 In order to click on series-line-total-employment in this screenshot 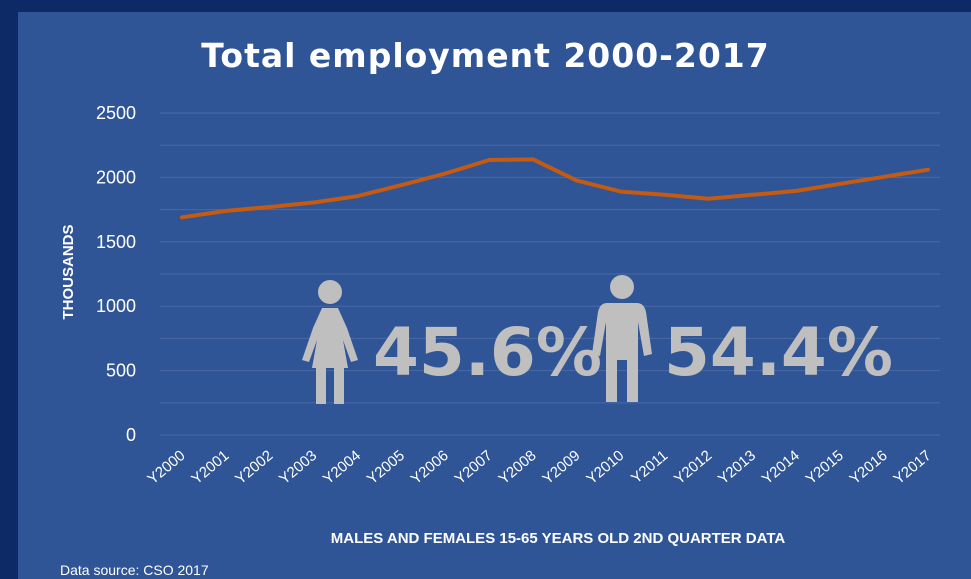, I will do `click(555, 188)`.